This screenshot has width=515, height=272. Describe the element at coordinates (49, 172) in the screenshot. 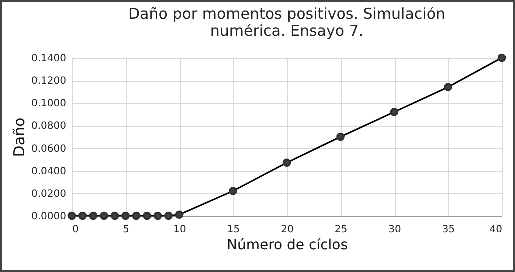

I see `y-tick-label: 0.0400` at that location.